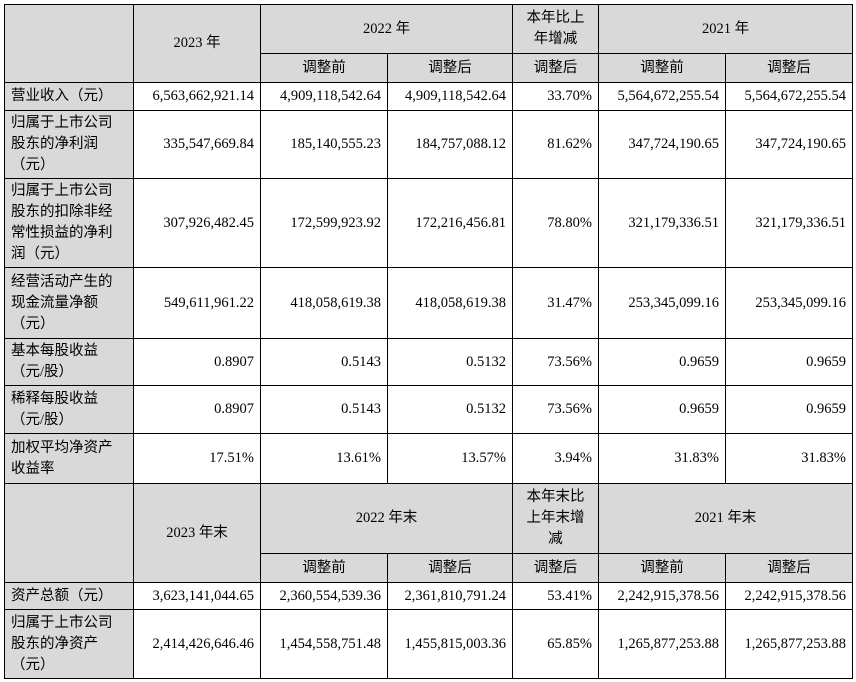  I want to click on corner-cell, so click(69, 533).